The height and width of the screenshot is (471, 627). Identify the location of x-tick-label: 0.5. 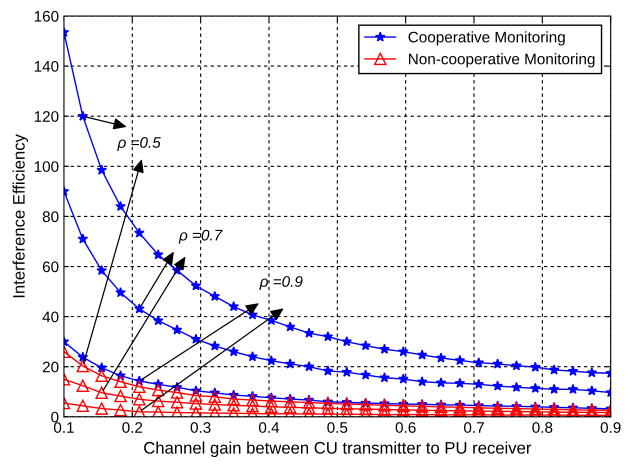
(337, 427).